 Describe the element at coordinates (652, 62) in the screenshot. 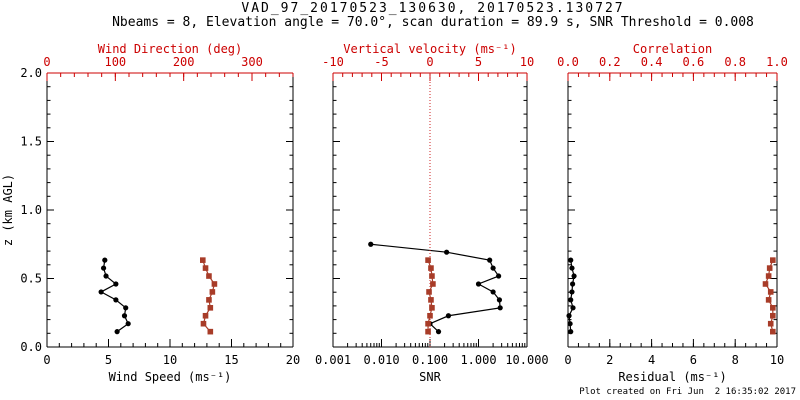

I see `svg-text: 0.4` at that location.